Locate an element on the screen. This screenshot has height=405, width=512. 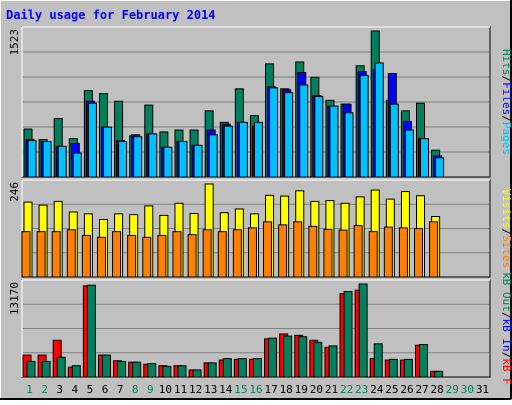
legend-kb-in: kB In is located at coordinates (506, 335).